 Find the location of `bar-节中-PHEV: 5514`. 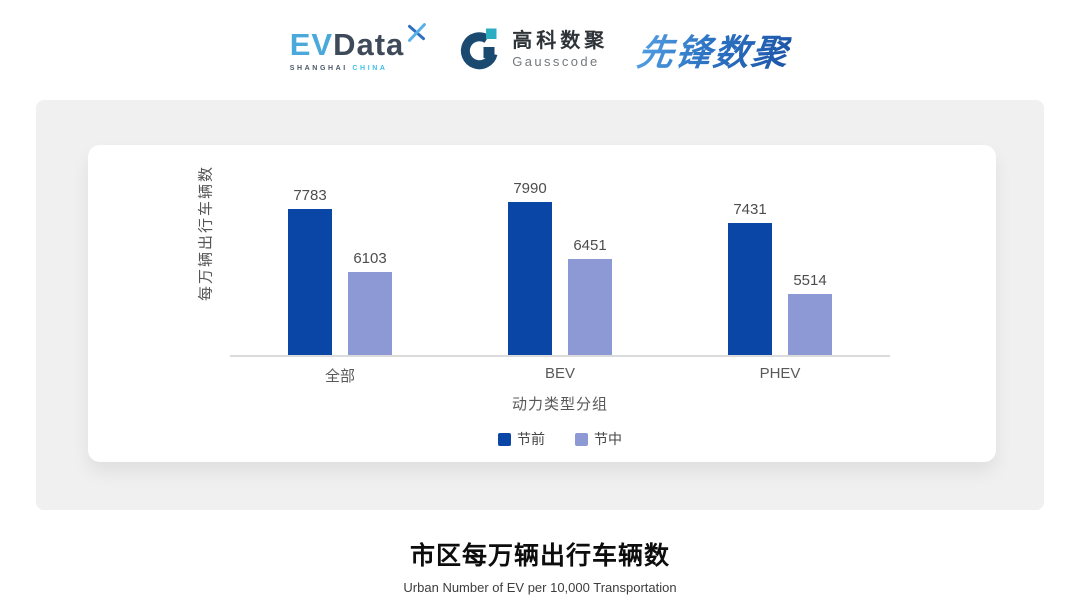

bar-节中-PHEV: 5514 is located at coordinates (810, 313).